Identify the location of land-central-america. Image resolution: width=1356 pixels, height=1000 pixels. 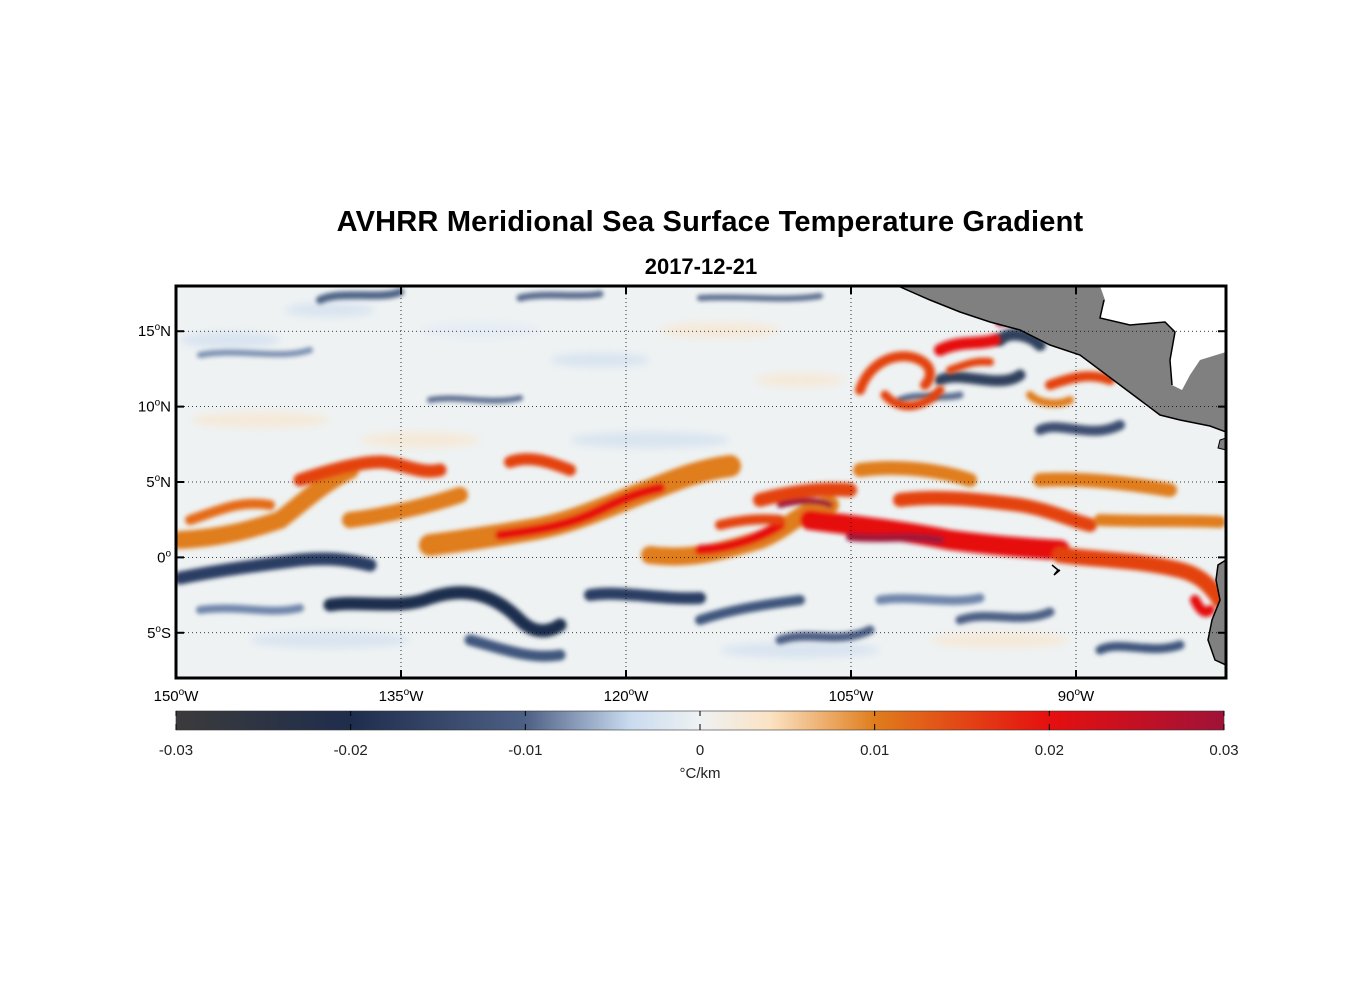
(1061, 368).